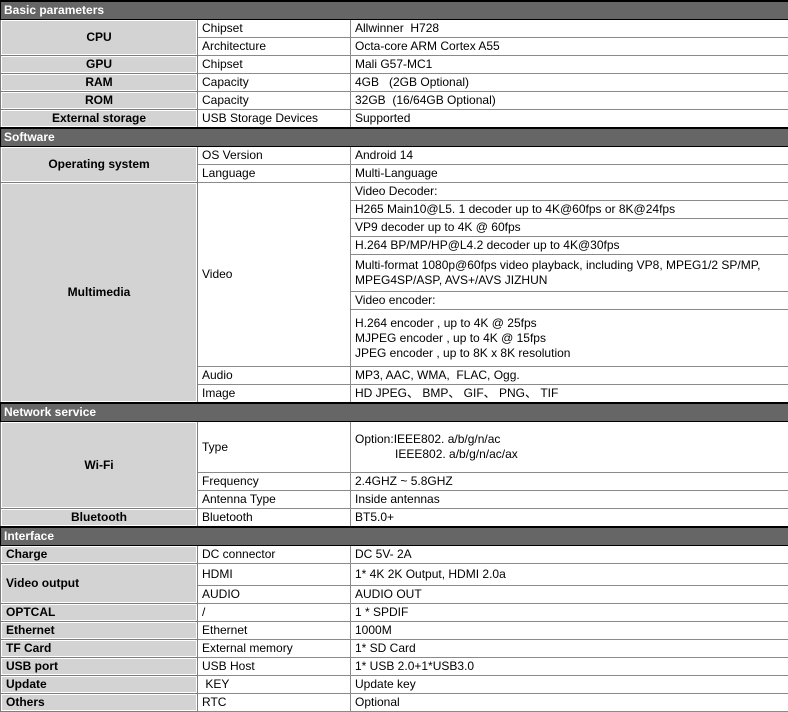 This screenshot has height=712, width=788. Describe the element at coordinates (569, 595) in the screenshot. I see `audio-out-value-cell: AUDIO OUT` at that location.